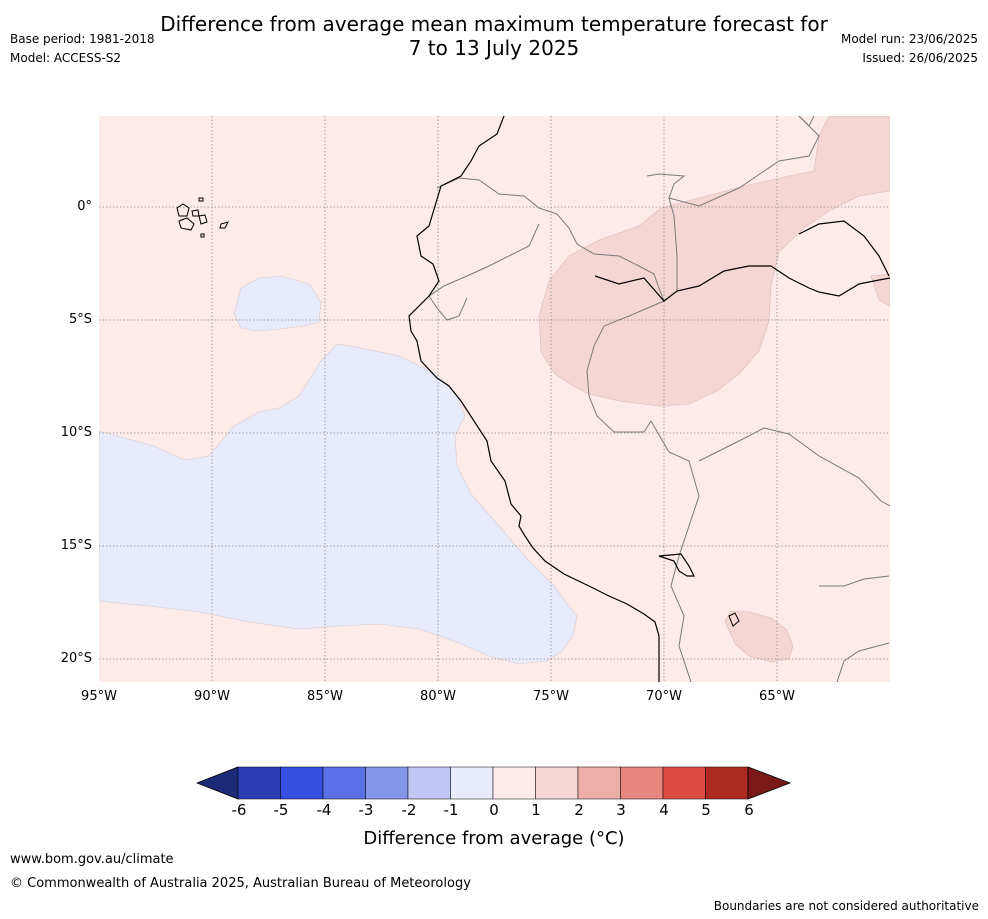 This screenshot has height=919, width=988. Describe the element at coordinates (99, 696) in the screenshot. I see `lon-label-95w: 95°W` at that location.